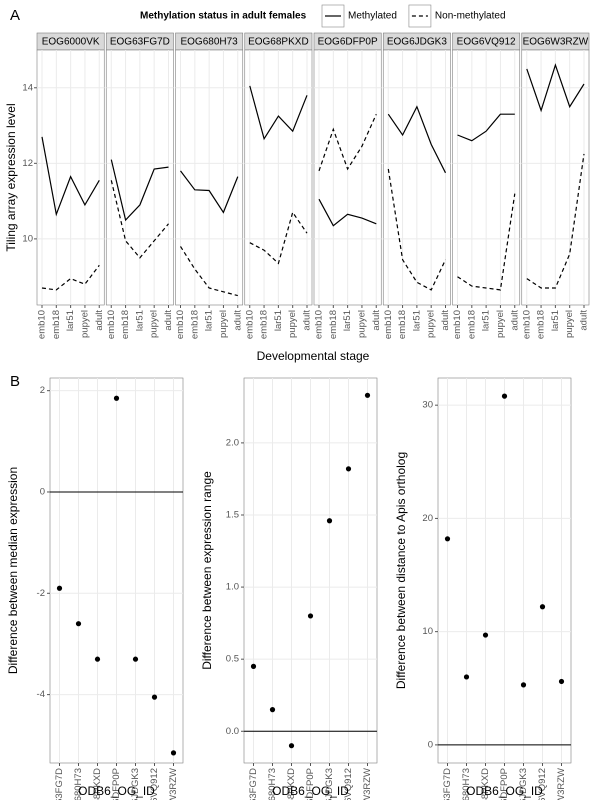  What do you see at coordinates (430, 744) in the screenshot?
I see `y-tick-label: 0` at bounding box center [430, 744].